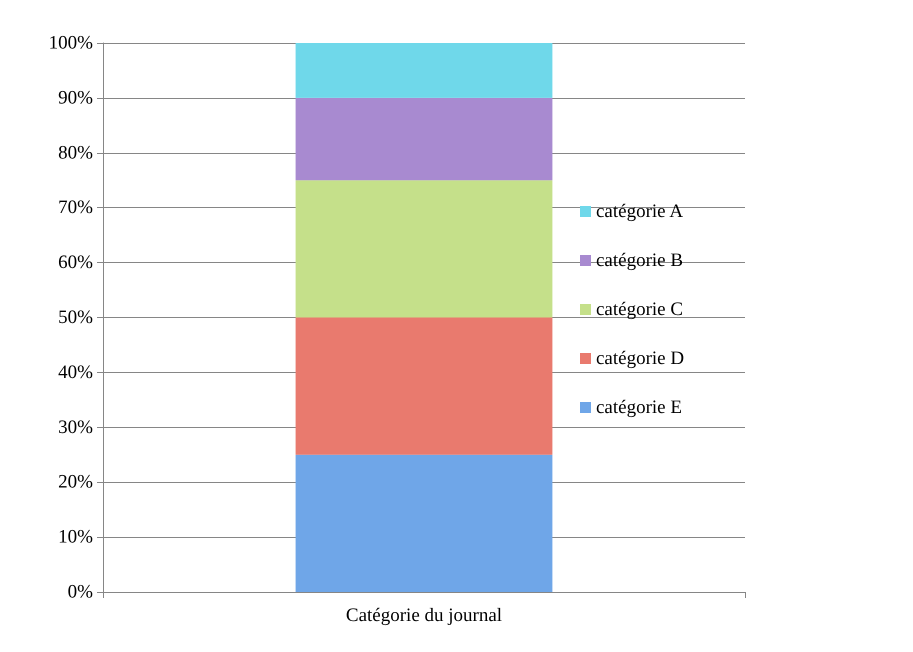  What do you see at coordinates (76, 263) in the screenshot?
I see `y-tick-label: 60%` at bounding box center [76, 263].